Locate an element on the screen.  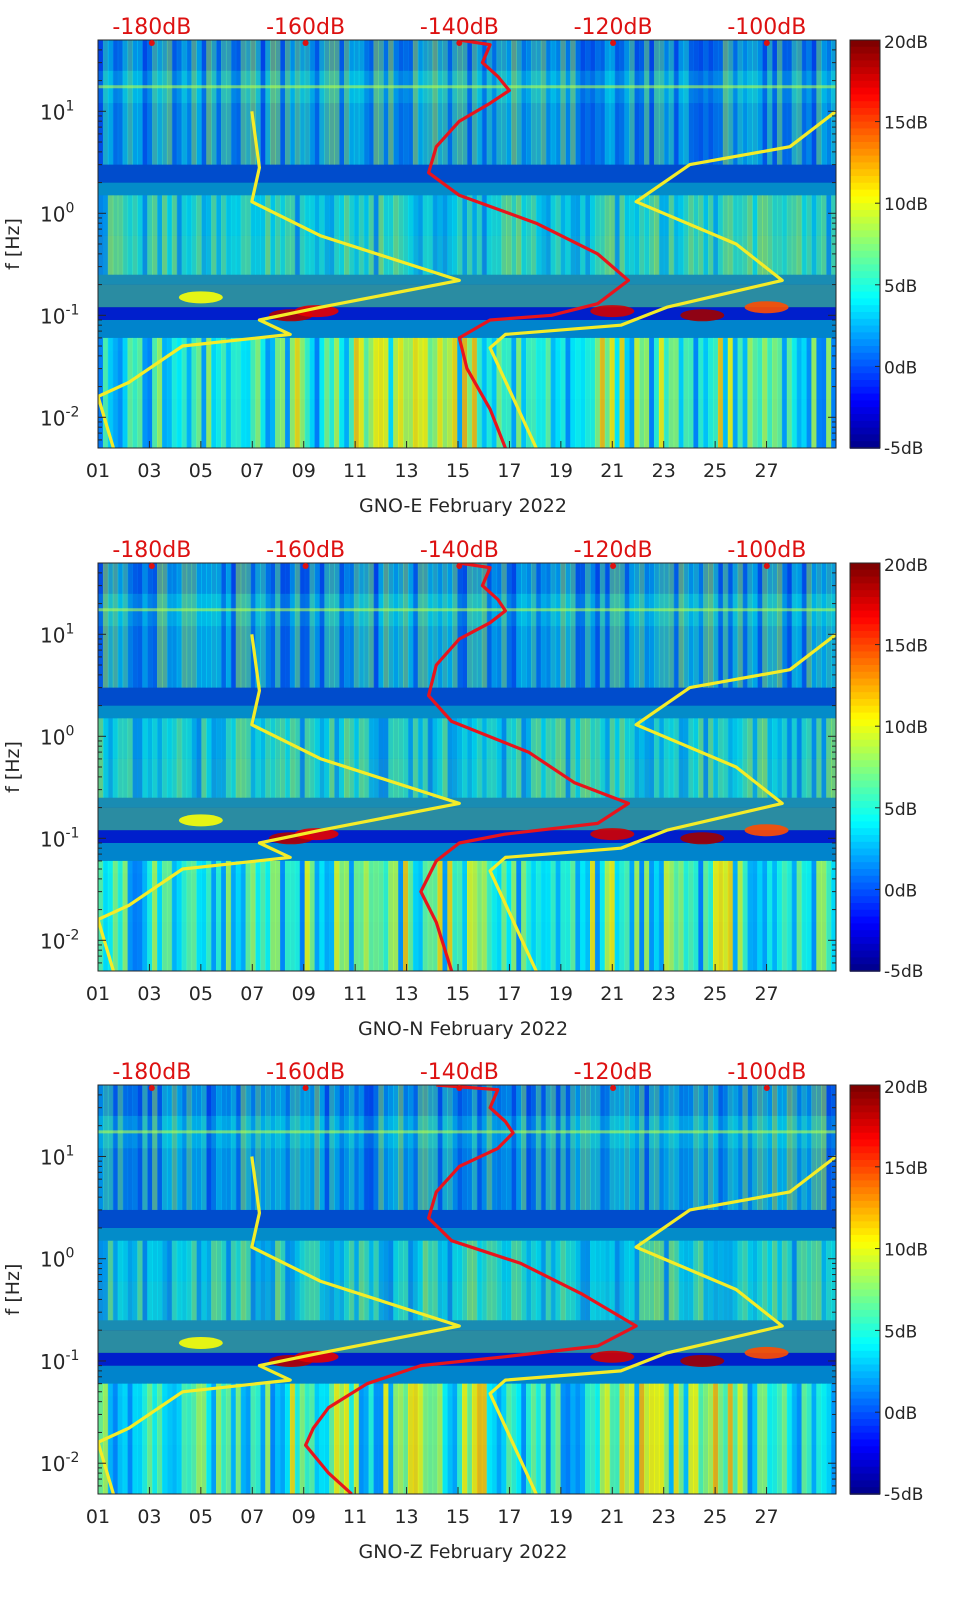
colorbar-frame is located at coordinates (865, 1289).